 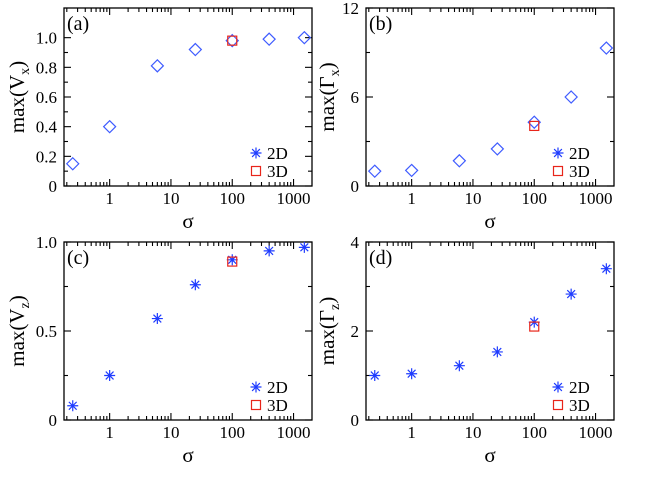 I want to click on panel-b-ylabel-base: max(Γ, so click(x=327, y=103).